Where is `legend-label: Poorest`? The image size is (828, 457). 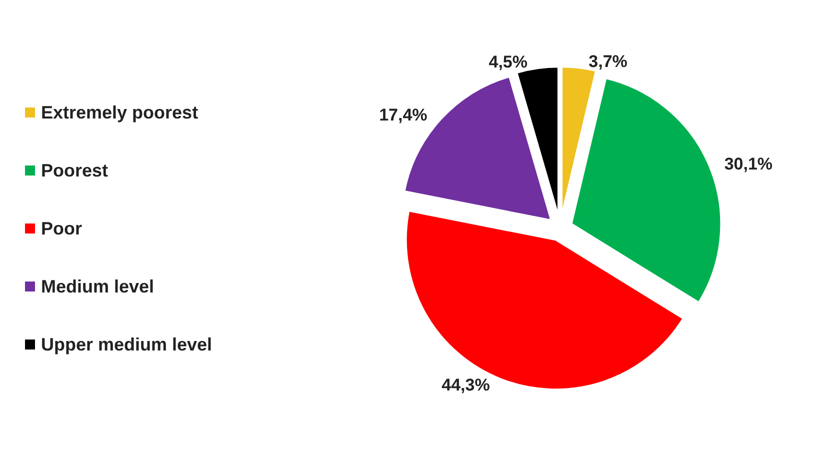
legend-label: Poorest is located at coordinates (74, 170).